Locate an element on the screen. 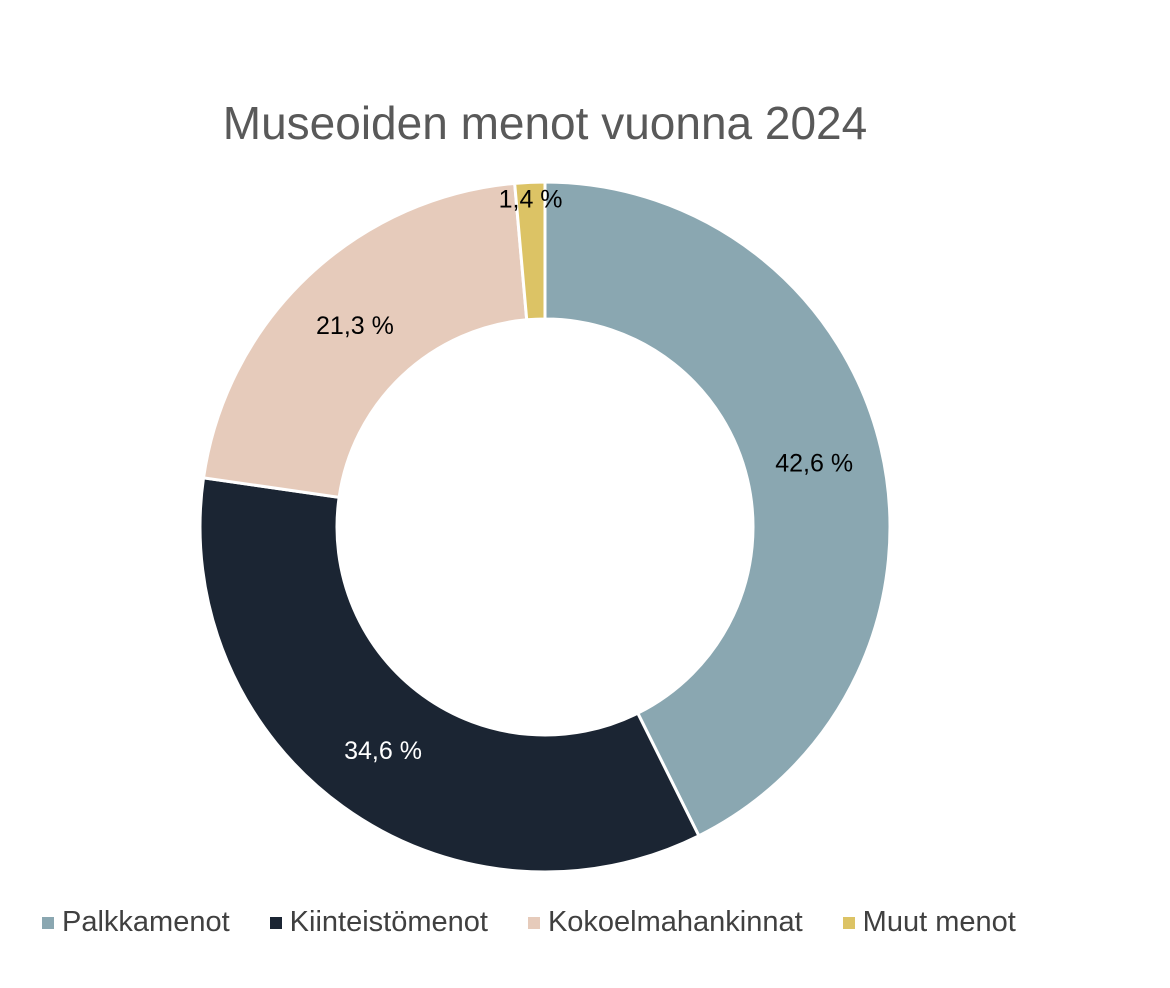 The image size is (1170, 988). legend-item-kiinteistomenot: Kiinteistömenot is located at coordinates (378, 922).